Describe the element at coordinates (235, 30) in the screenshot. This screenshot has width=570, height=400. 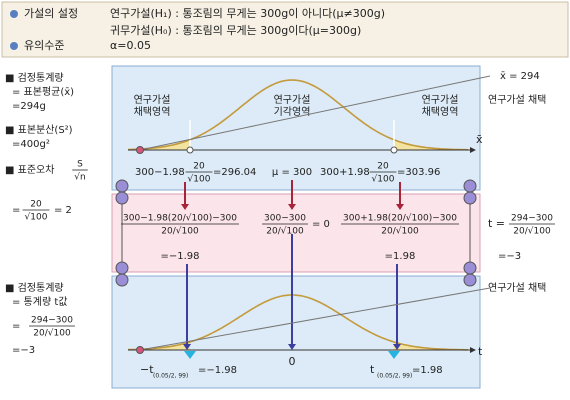
I see `label: 귀무가설(H₀) : 통조림의 무게는 300g이다(μ=300g)` at that location.